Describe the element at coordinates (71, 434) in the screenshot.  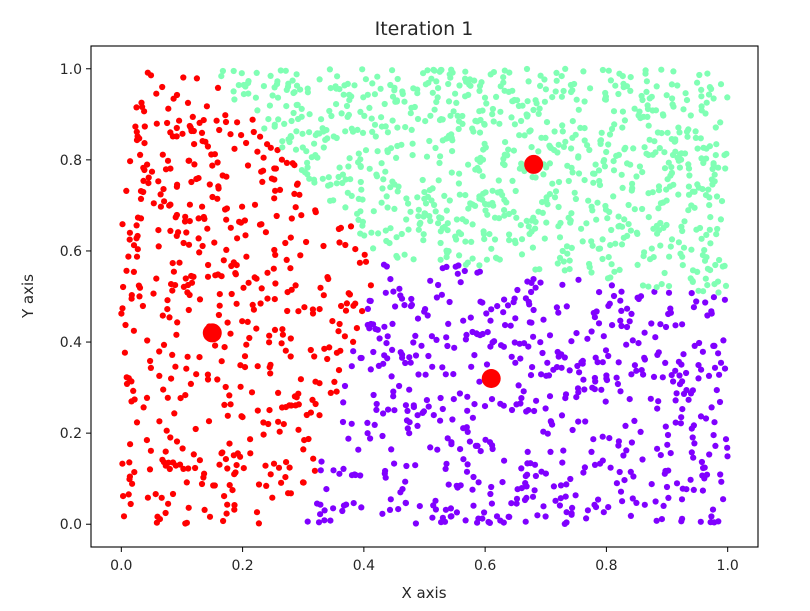
I see `y-tick-label: 0.2` at that location.